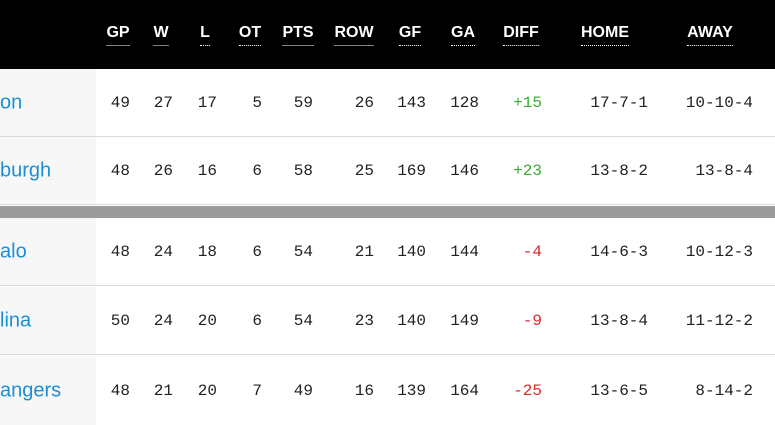  What do you see at coordinates (464, 320) in the screenshot?
I see `ga-cell: 149` at bounding box center [464, 320].